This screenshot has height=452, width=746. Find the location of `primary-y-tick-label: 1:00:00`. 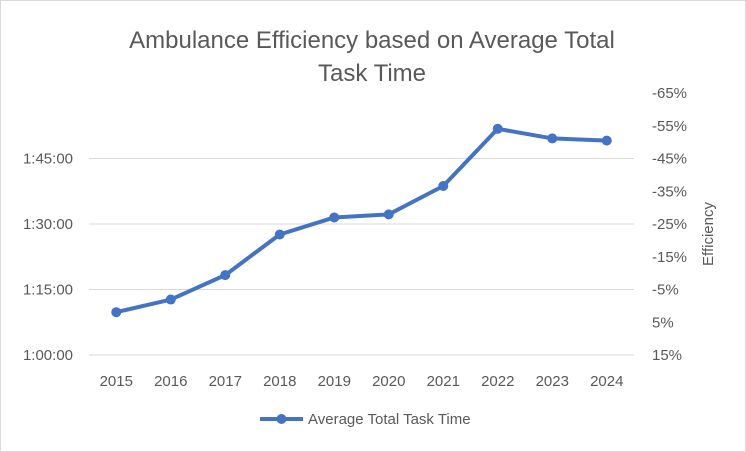

primary-y-tick-label: 1:00:00 is located at coordinates (48, 355).